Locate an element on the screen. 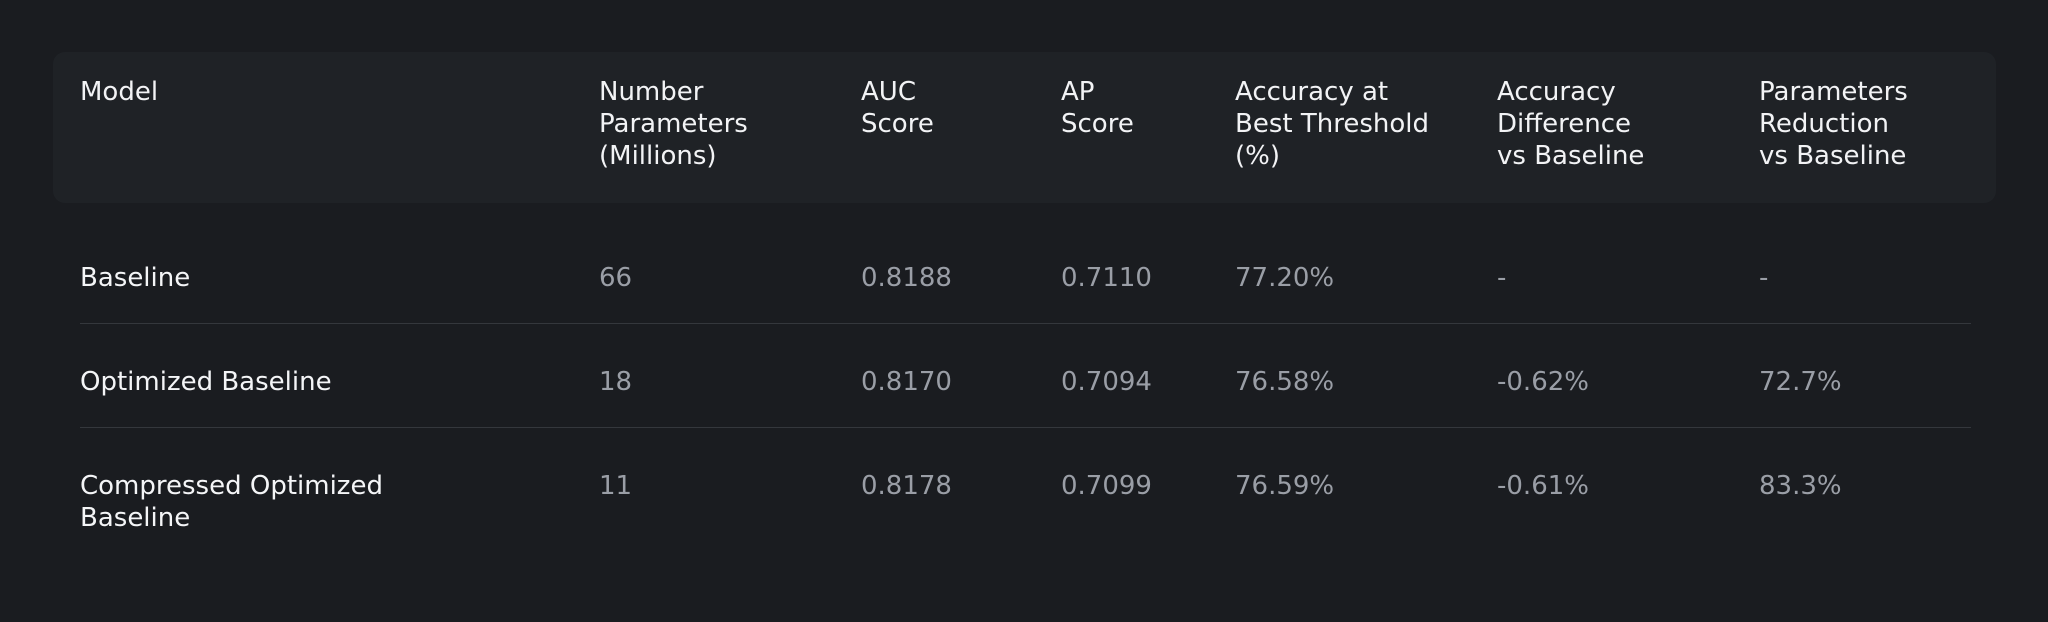 The image size is (2048, 622). row-model-name: Baseline is located at coordinates (135, 278).